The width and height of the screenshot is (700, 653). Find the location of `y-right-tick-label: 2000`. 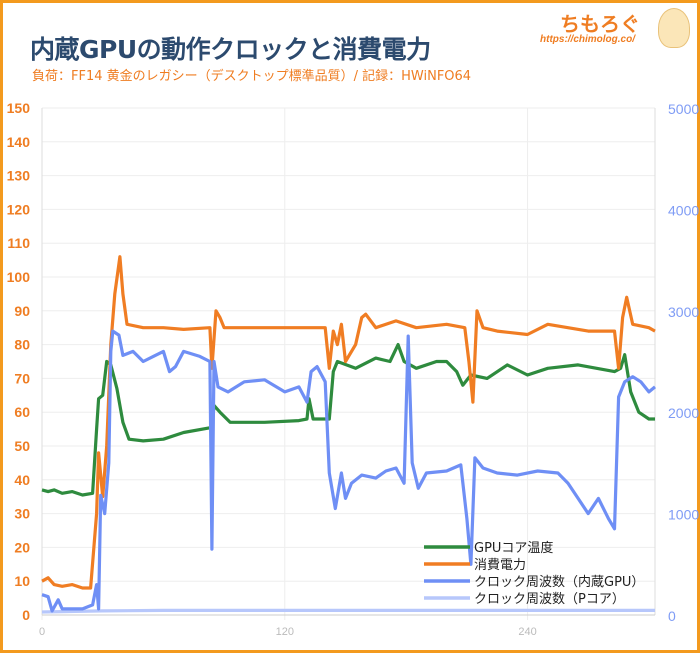

y-right-tick-label: 2000 is located at coordinates (683, 413).